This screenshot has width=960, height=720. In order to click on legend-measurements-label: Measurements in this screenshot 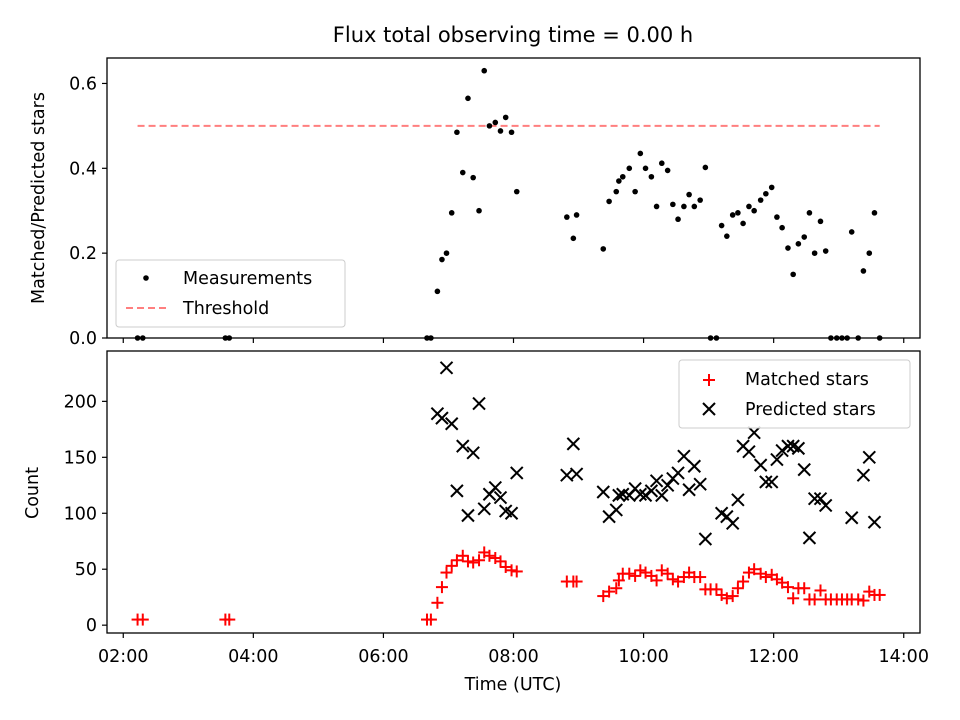, I will do `click(247, 279)`.